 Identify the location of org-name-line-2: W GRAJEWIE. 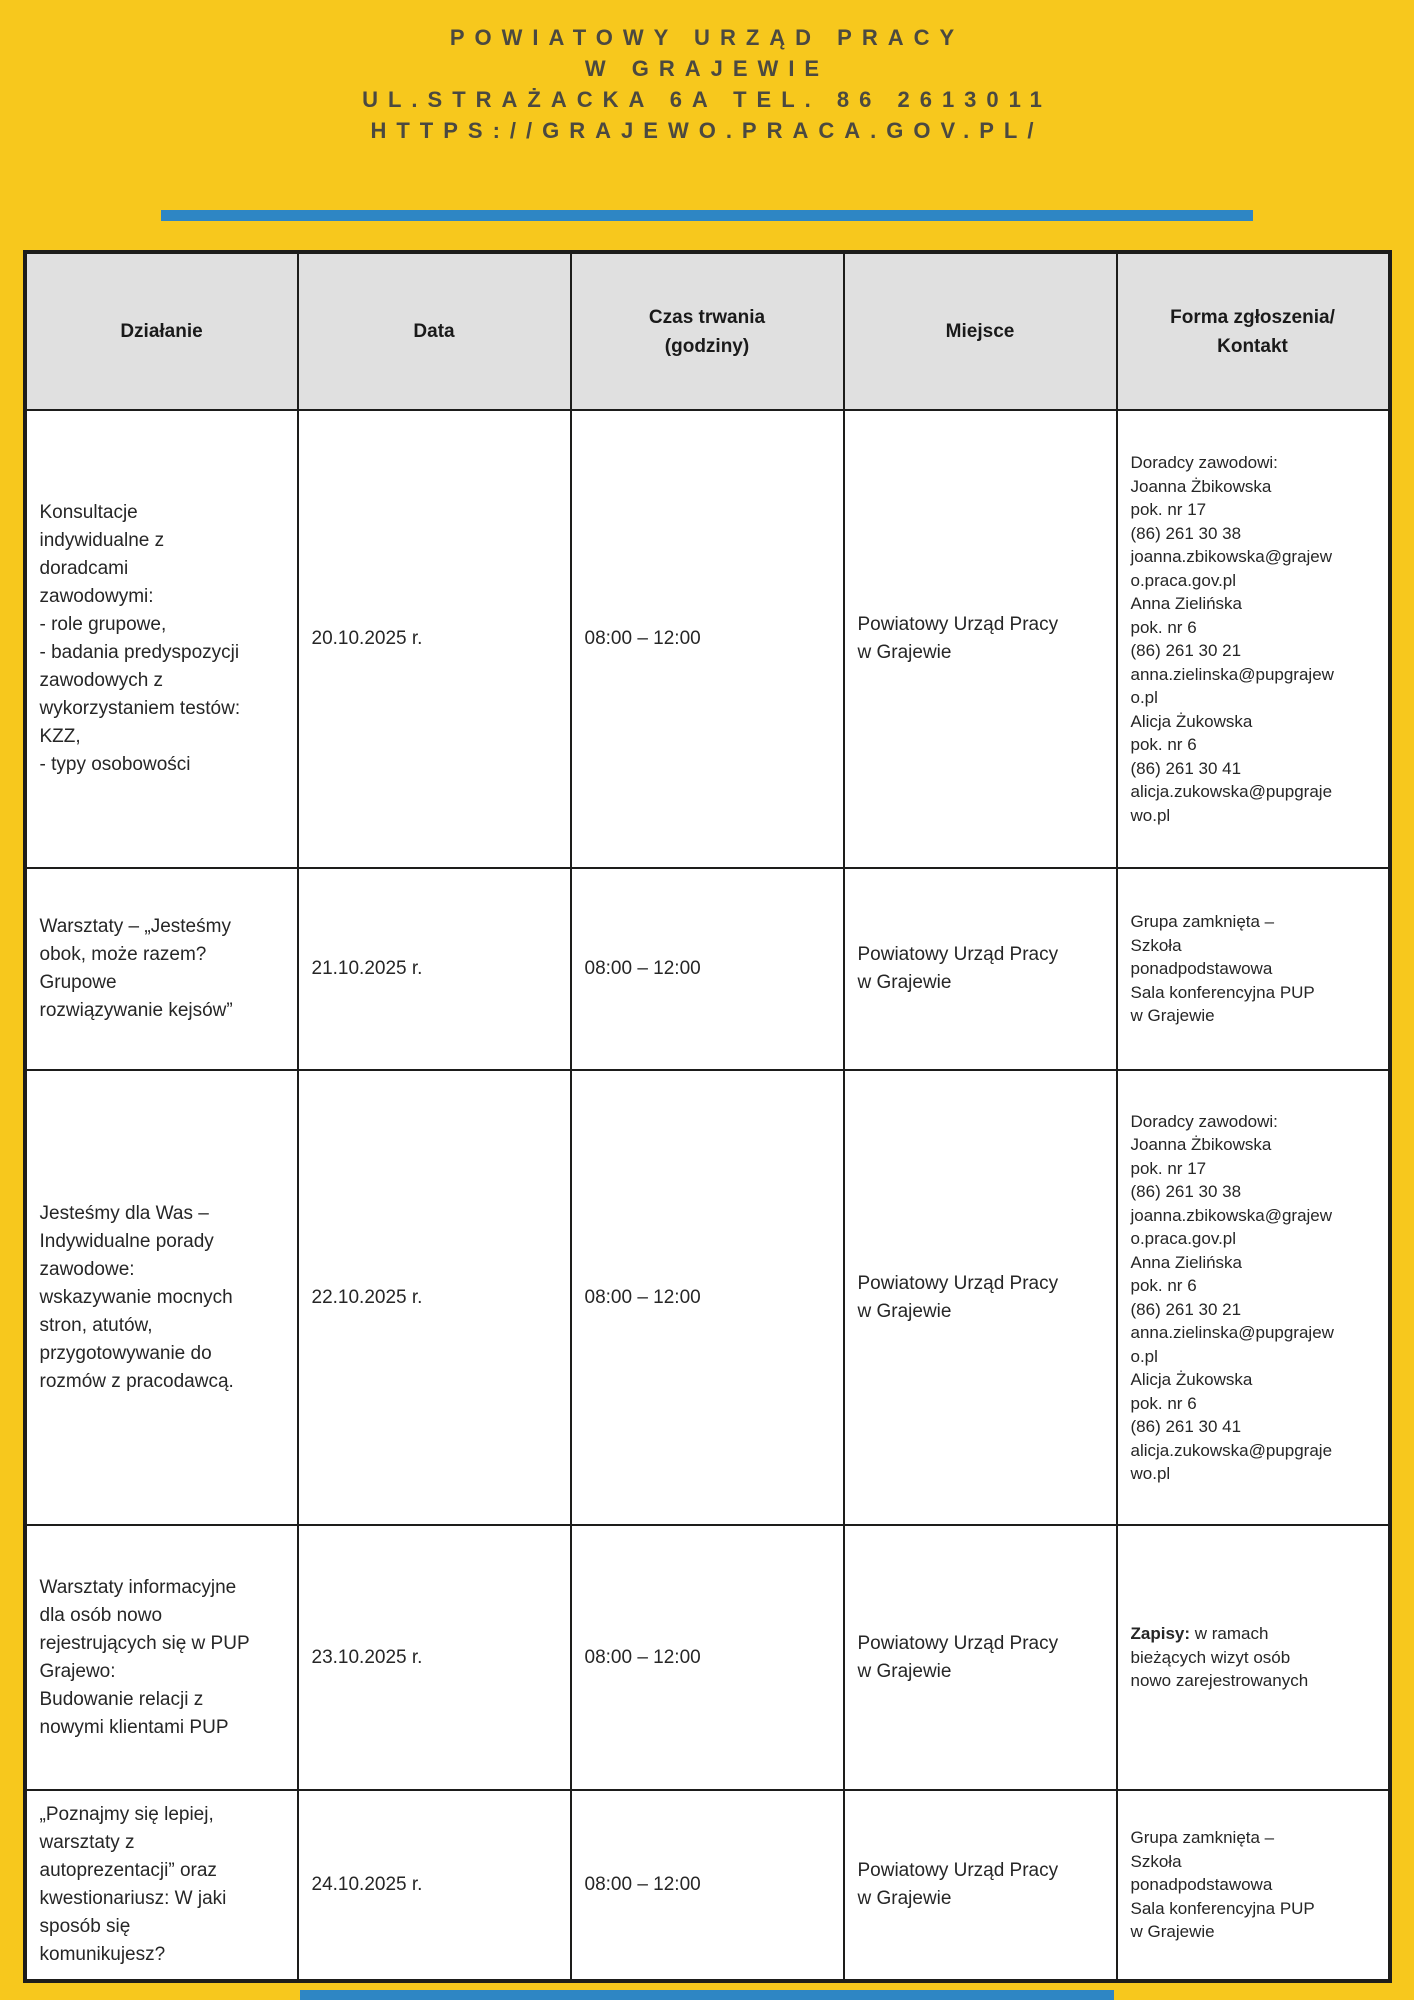
(707, 68).